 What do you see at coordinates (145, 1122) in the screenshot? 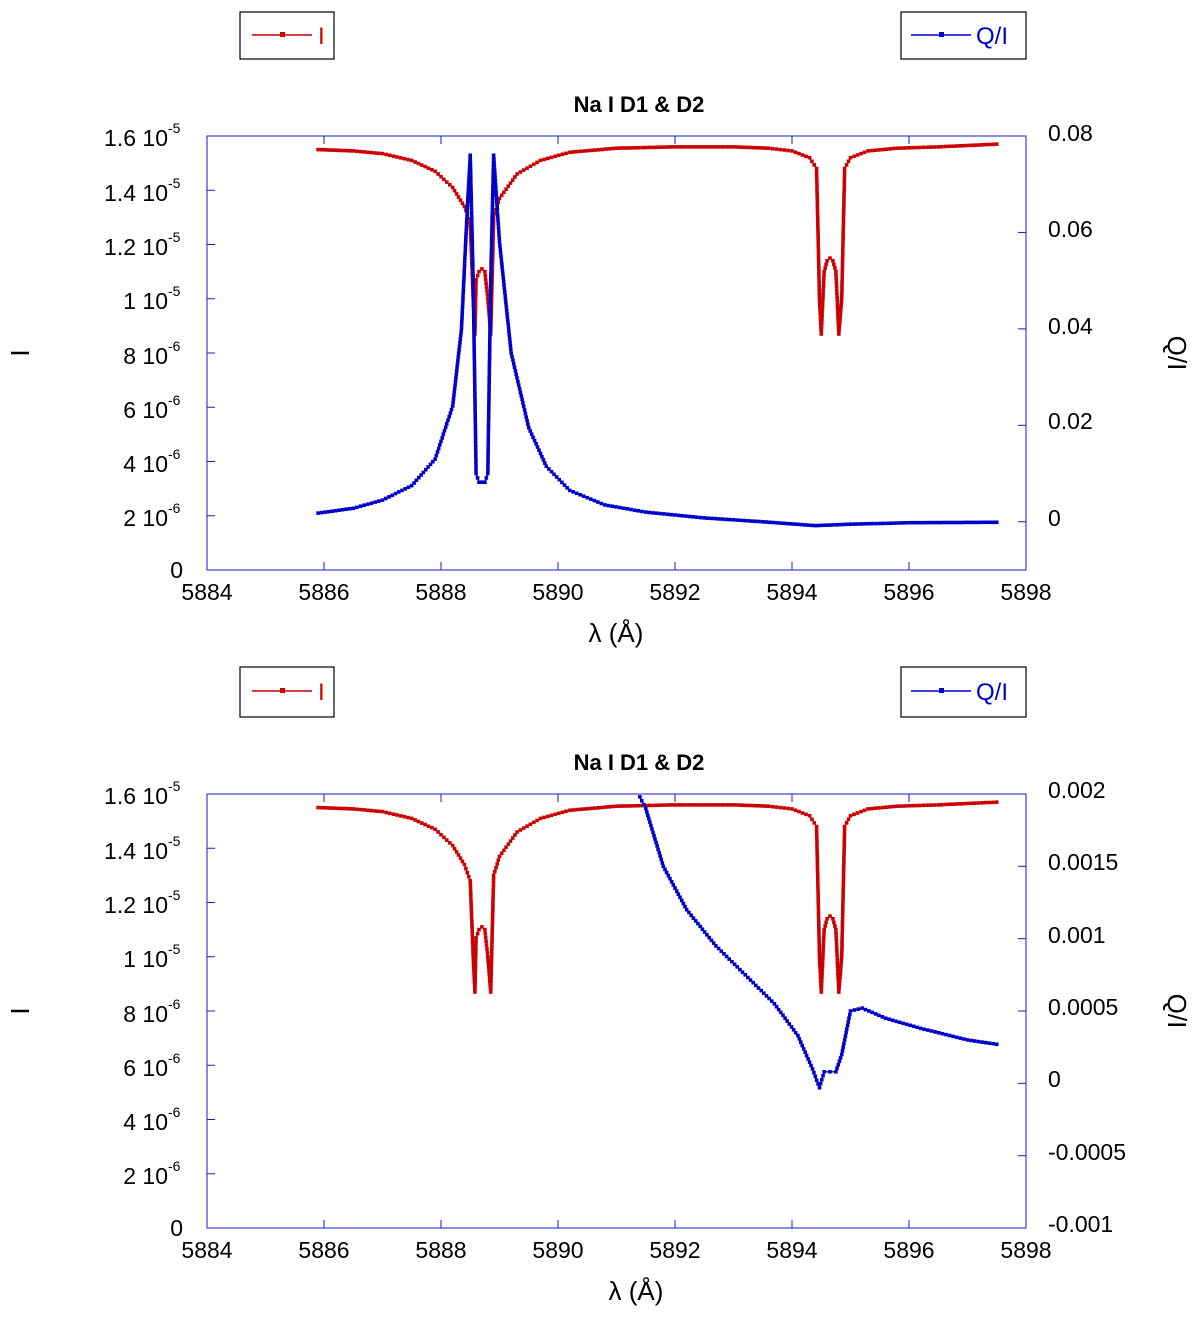
I see `y-left-tick-label: 4 10` at bounding box center [145, 1122].